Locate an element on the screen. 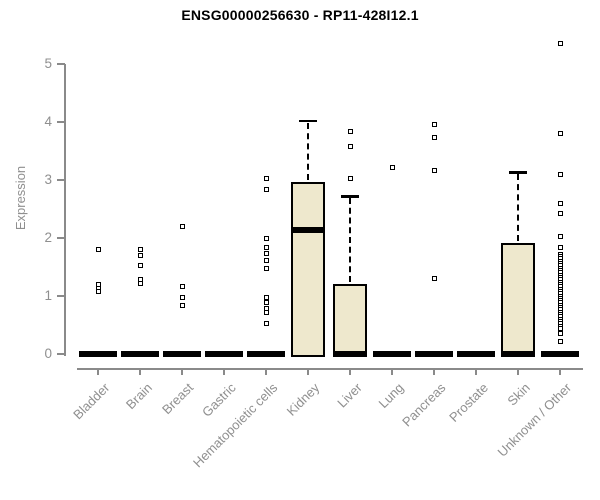 Image resolution: width=600 pixels, height=500 pixels. chart-title: ENSG00000256630 - RP11-428I12.1 is located at coordinates (300, 15).